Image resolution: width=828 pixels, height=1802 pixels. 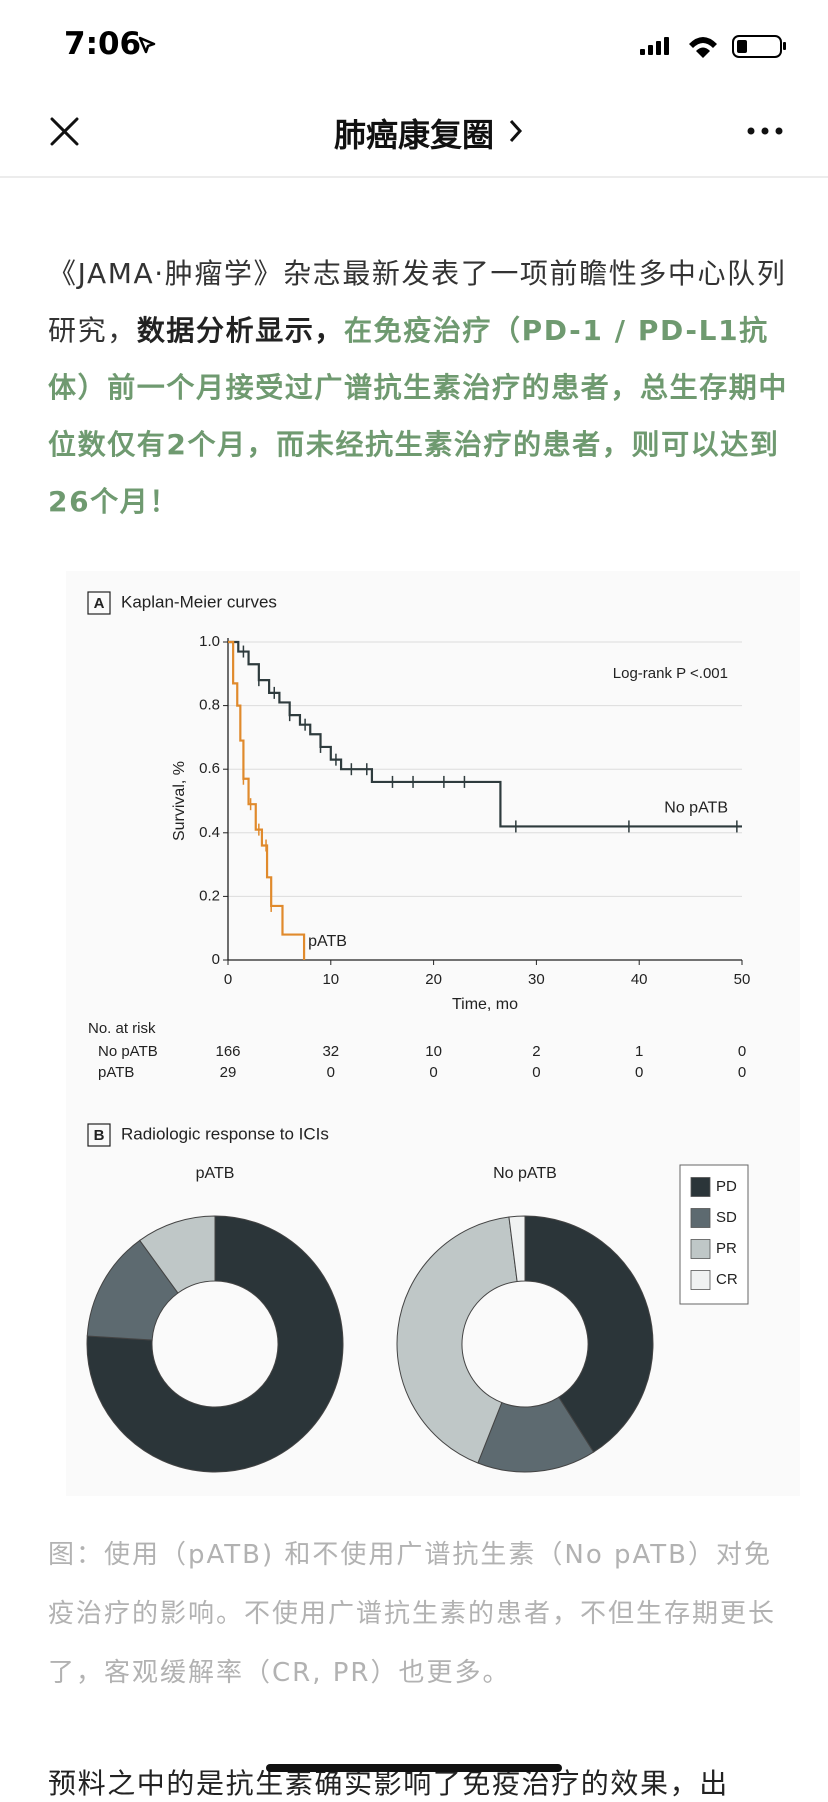 What do you see at coordinates (536, 979) in the screenshot?
I see `x-tick-label: 30` at bounding box center [536, 979].